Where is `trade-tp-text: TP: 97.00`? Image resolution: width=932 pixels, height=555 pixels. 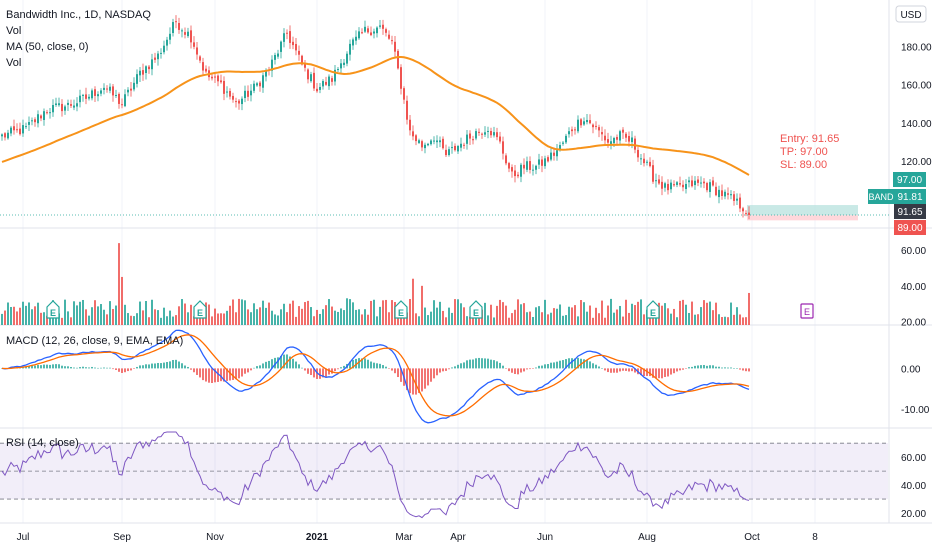 trade-tp-text: TP: 97.00 is located at coordinates (804, 152).